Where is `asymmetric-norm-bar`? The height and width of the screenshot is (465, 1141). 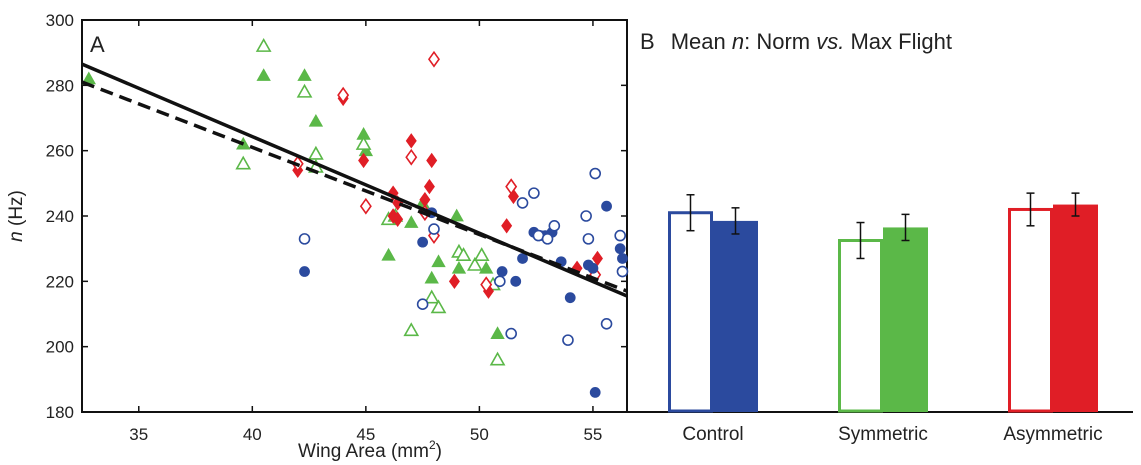
asymmetric-norm-bar is located at coordinates (1030, 310).